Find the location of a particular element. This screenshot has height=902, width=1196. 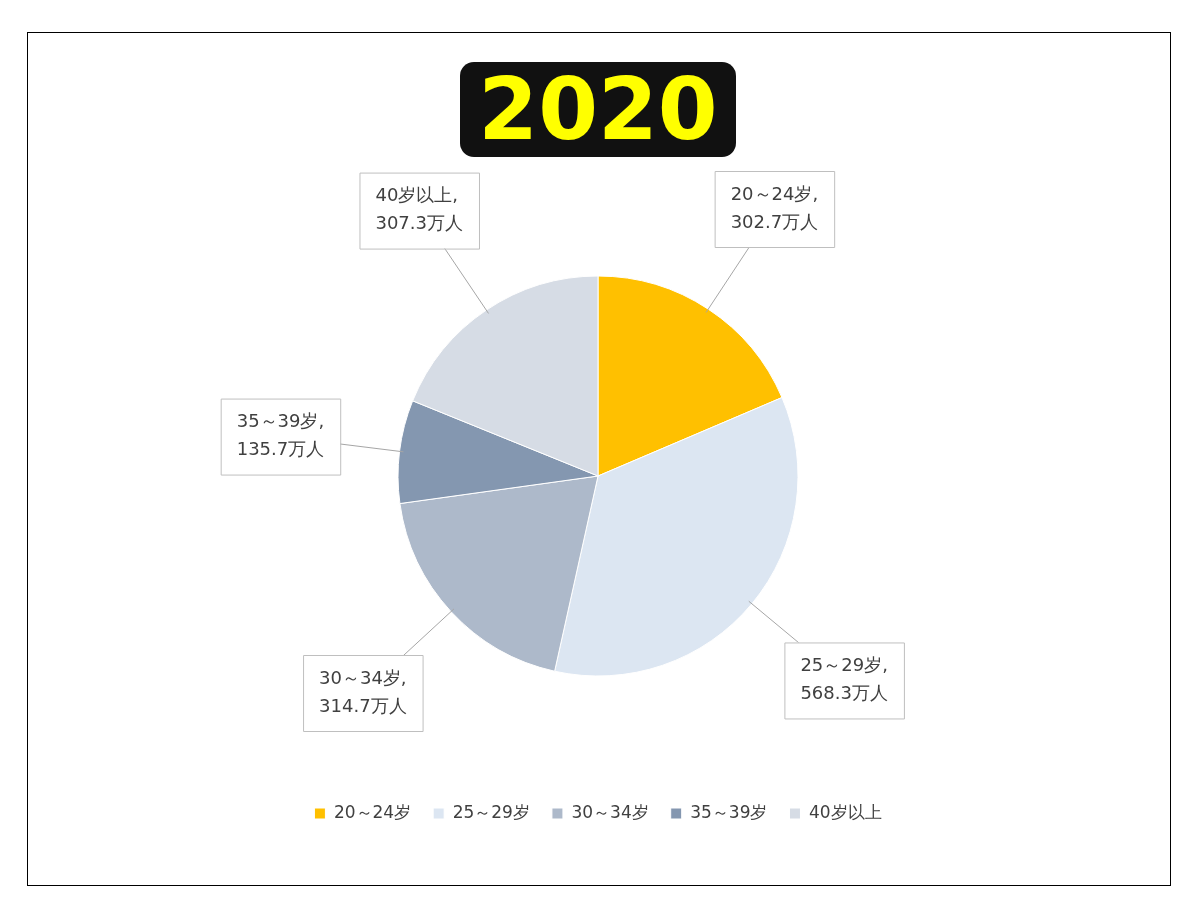

data-label: 25～29岁, 568.3万人 is located at coordinates (844, 679).